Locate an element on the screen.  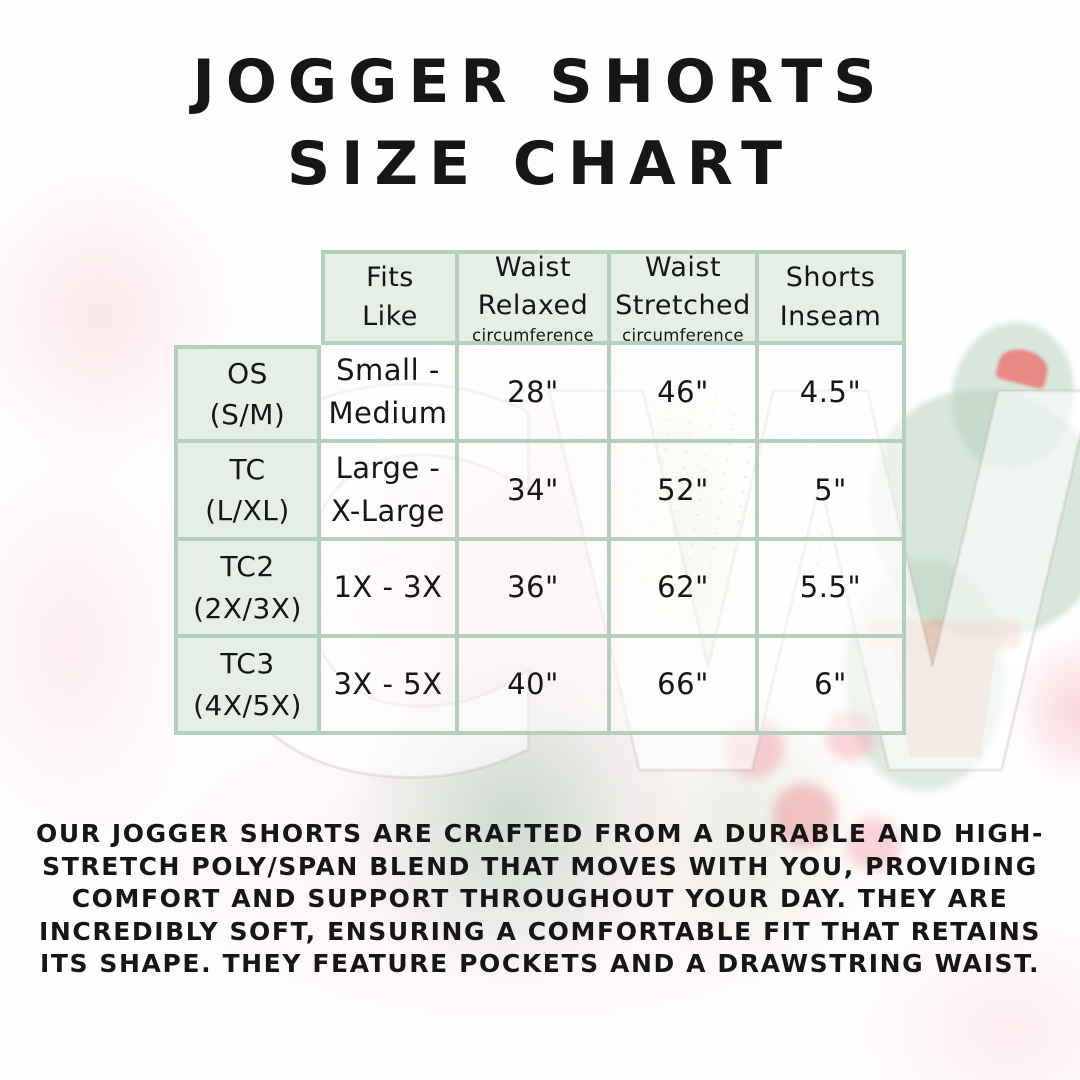
col-header-fits-like: Fits Like is located at coordinates (390, 297).